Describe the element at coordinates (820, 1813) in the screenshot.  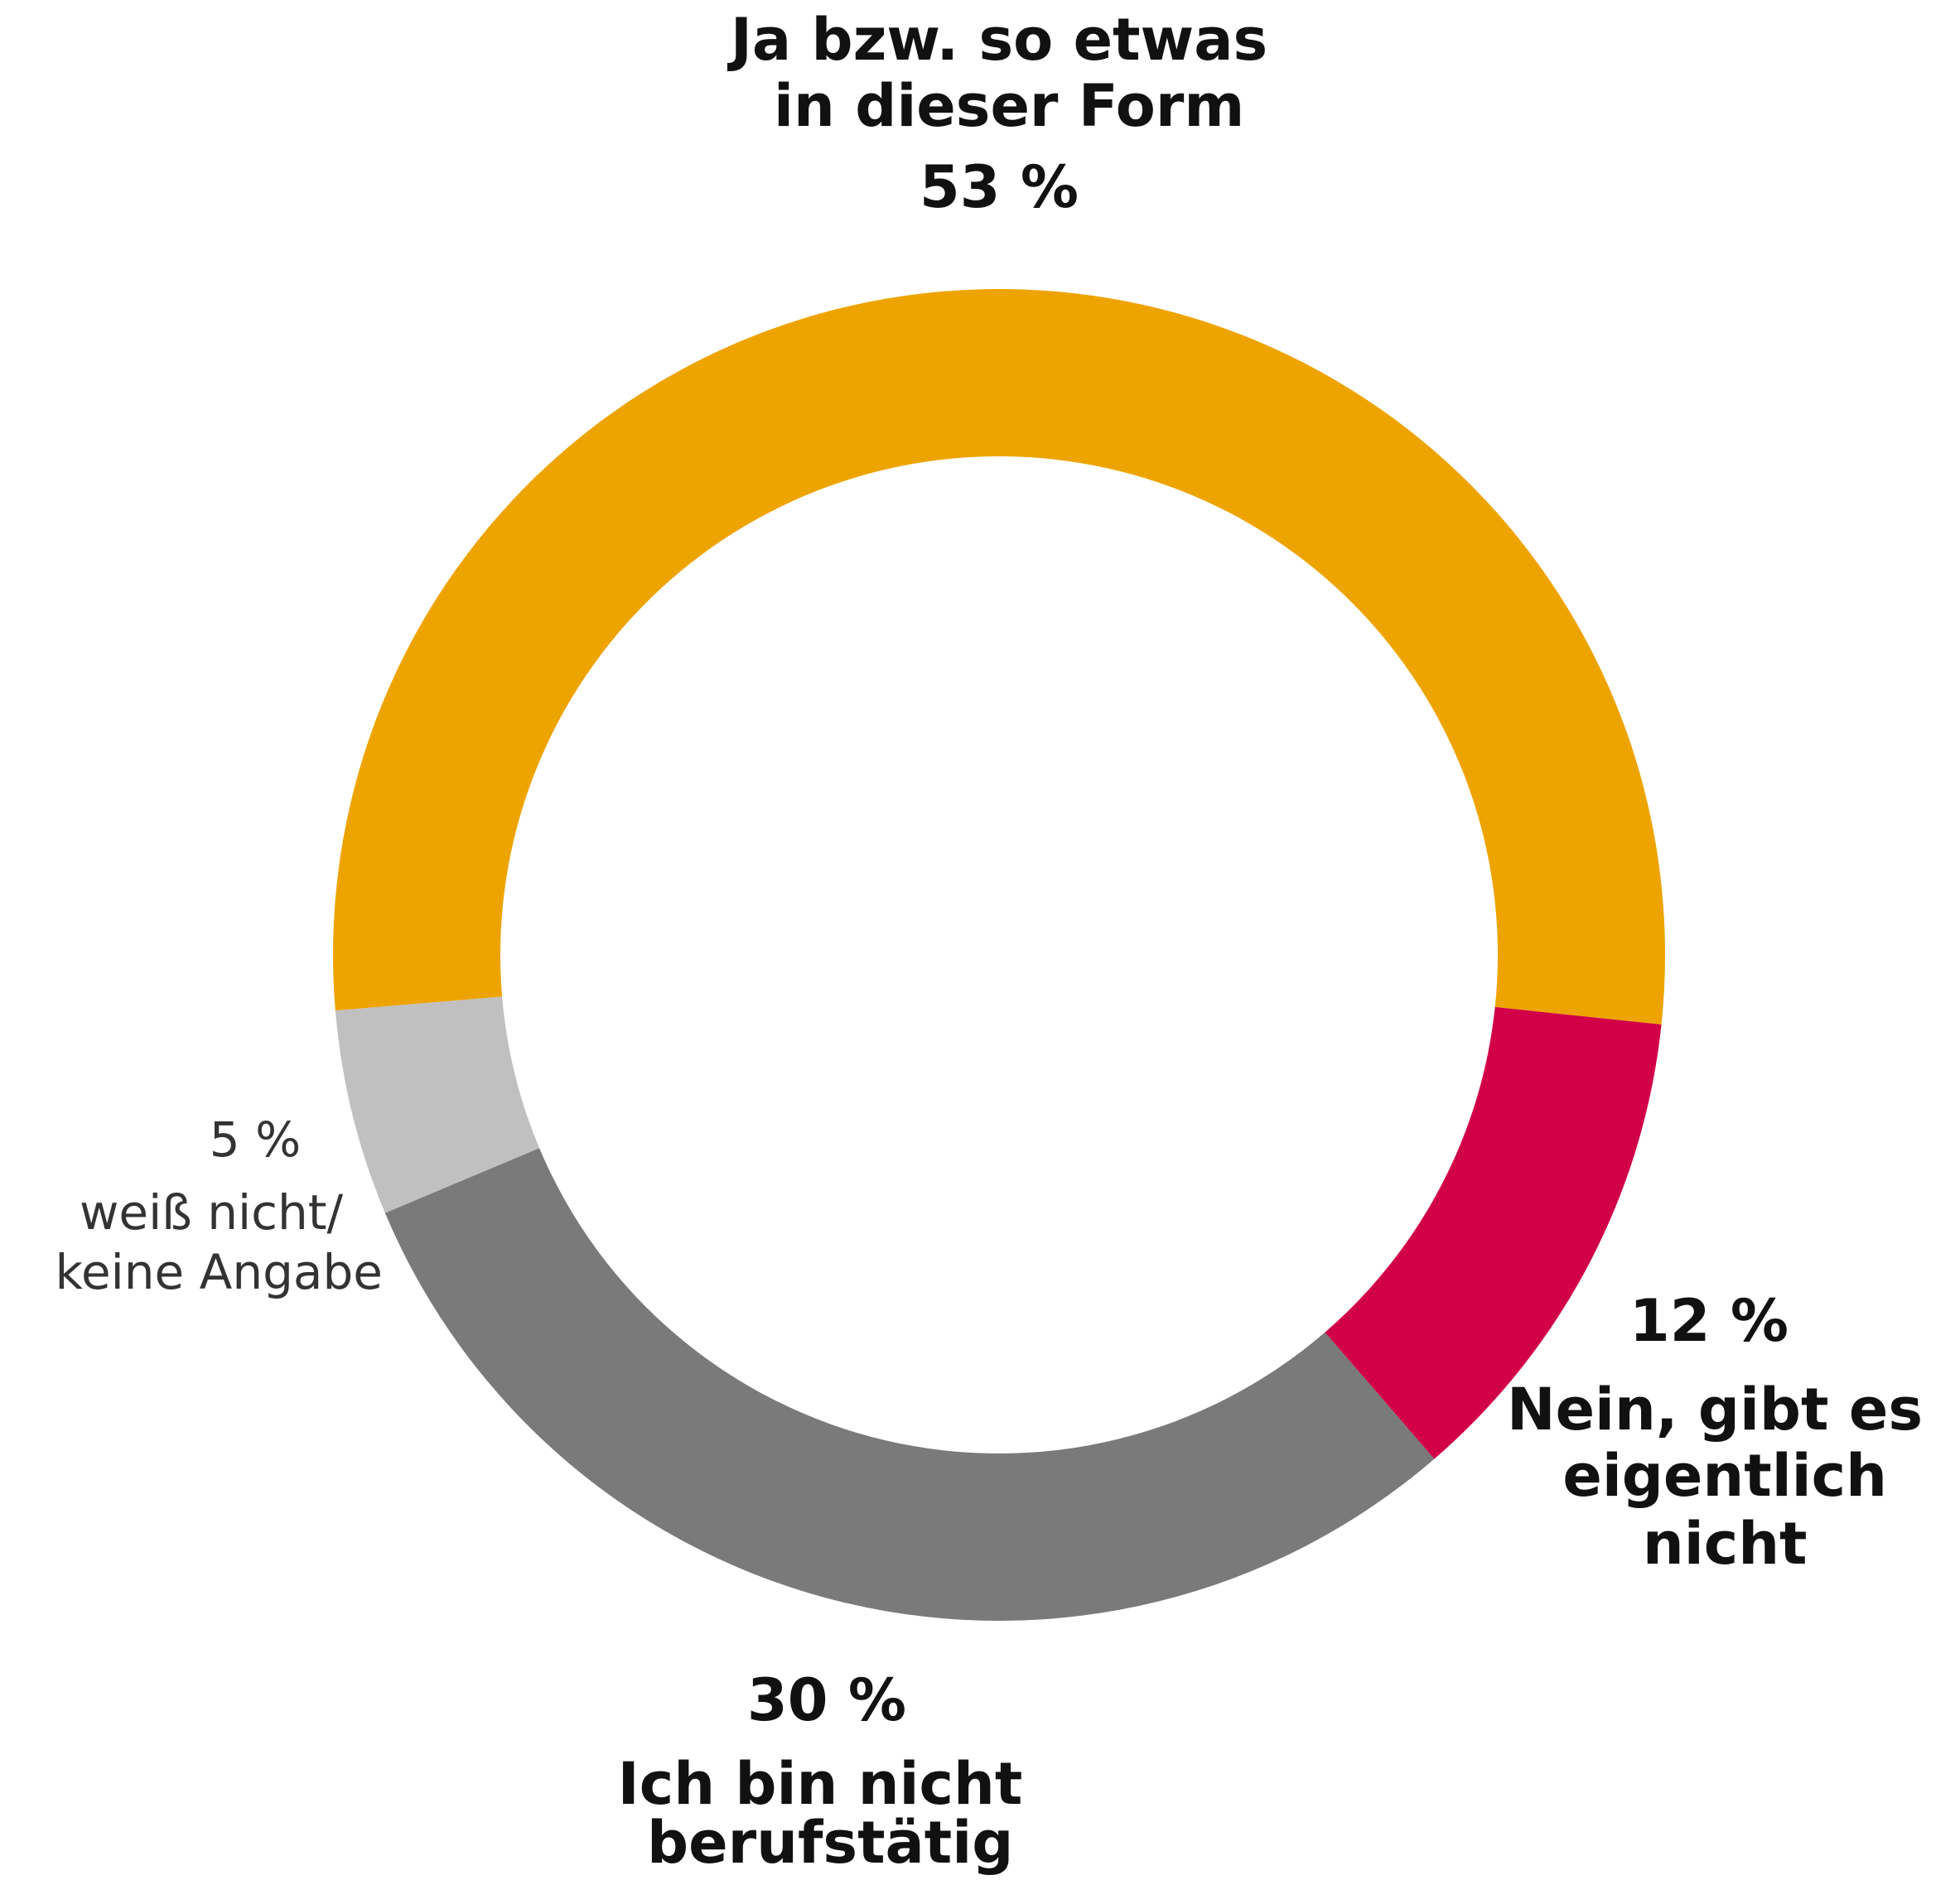
I see `category-label: Ich bin nicht berufstätig` at that location.